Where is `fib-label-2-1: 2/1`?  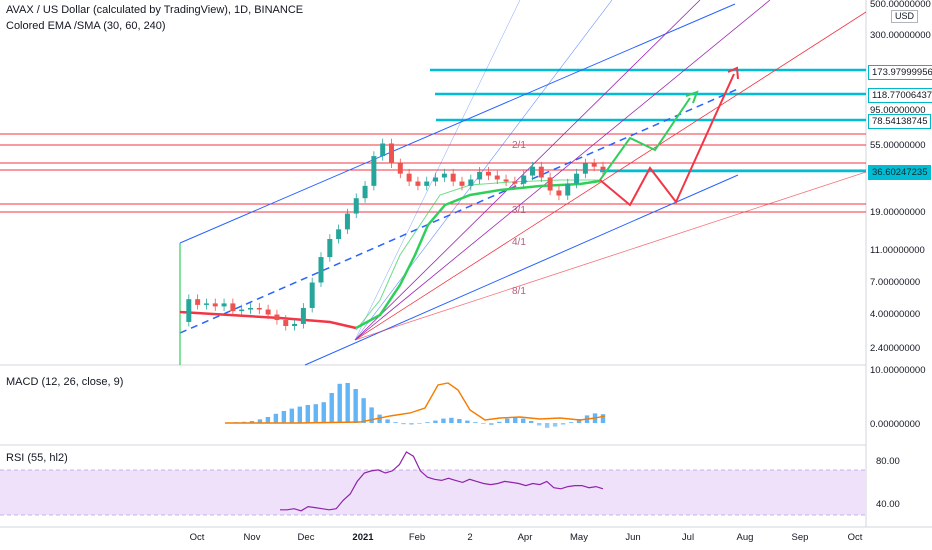
fib-label-2-1: 2/1 is located at coordinates (519, 145).